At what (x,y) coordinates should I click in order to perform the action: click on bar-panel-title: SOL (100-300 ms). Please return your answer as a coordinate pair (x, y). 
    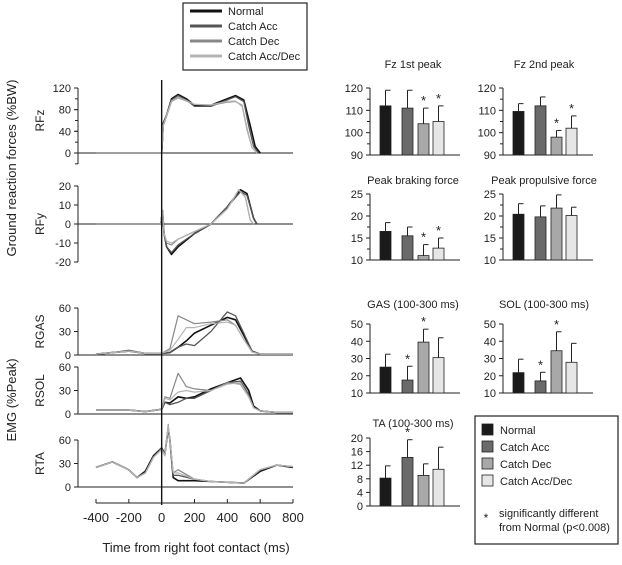
    Looking at the image, I should click on (544, 305).